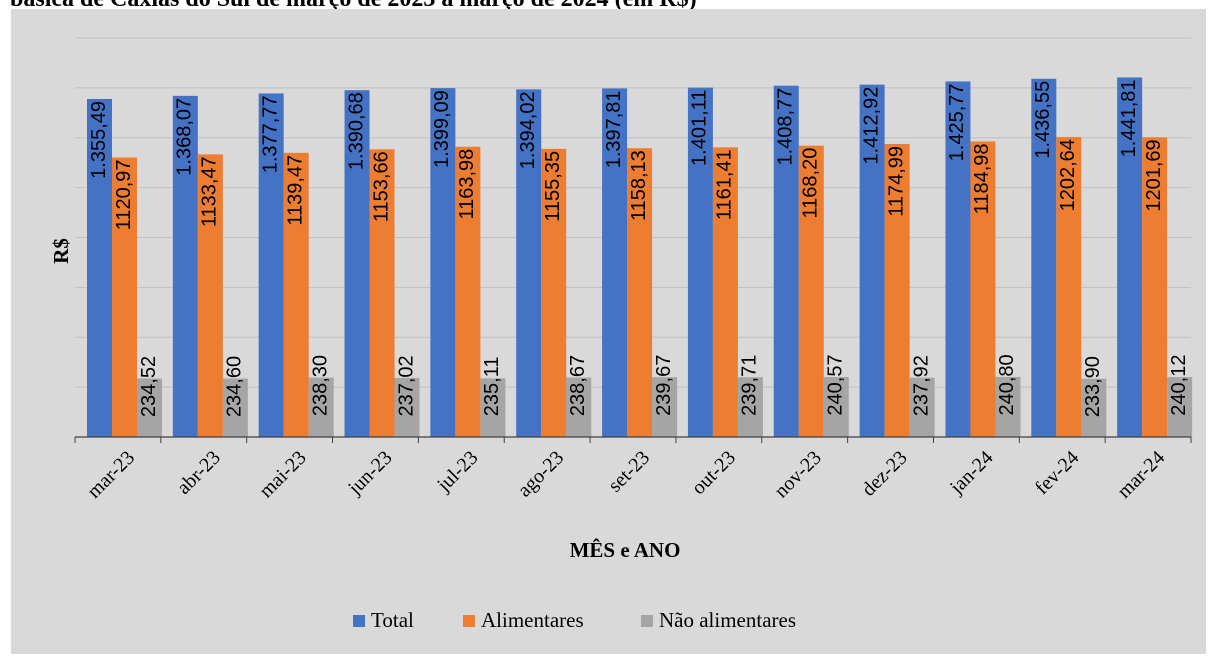 This screenshot has height=657, width=1210. I want to click on legend-entry: Alimentares, so click(532, 620).